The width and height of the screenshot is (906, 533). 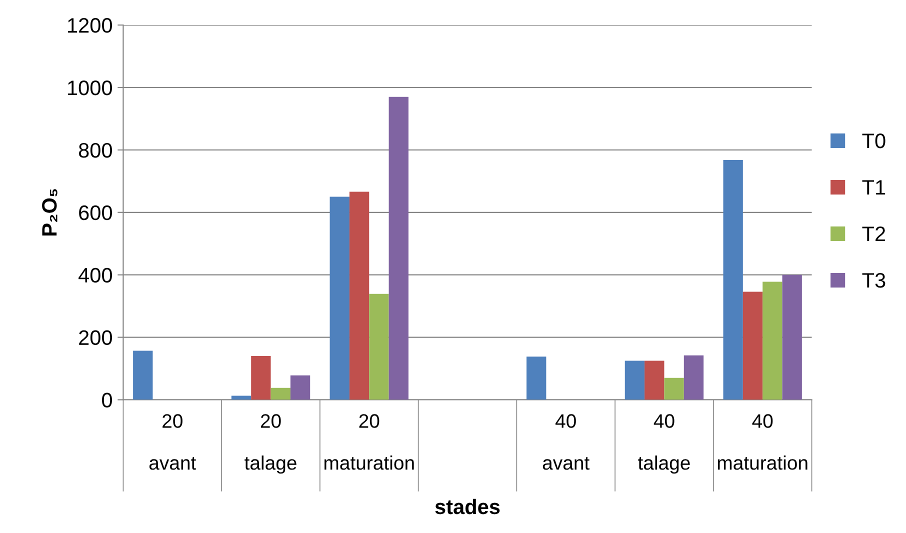 What do you see at coordinates (874, 234) in the screenshot?
I see `legend-label: T2` at bounding box center [874, 234].